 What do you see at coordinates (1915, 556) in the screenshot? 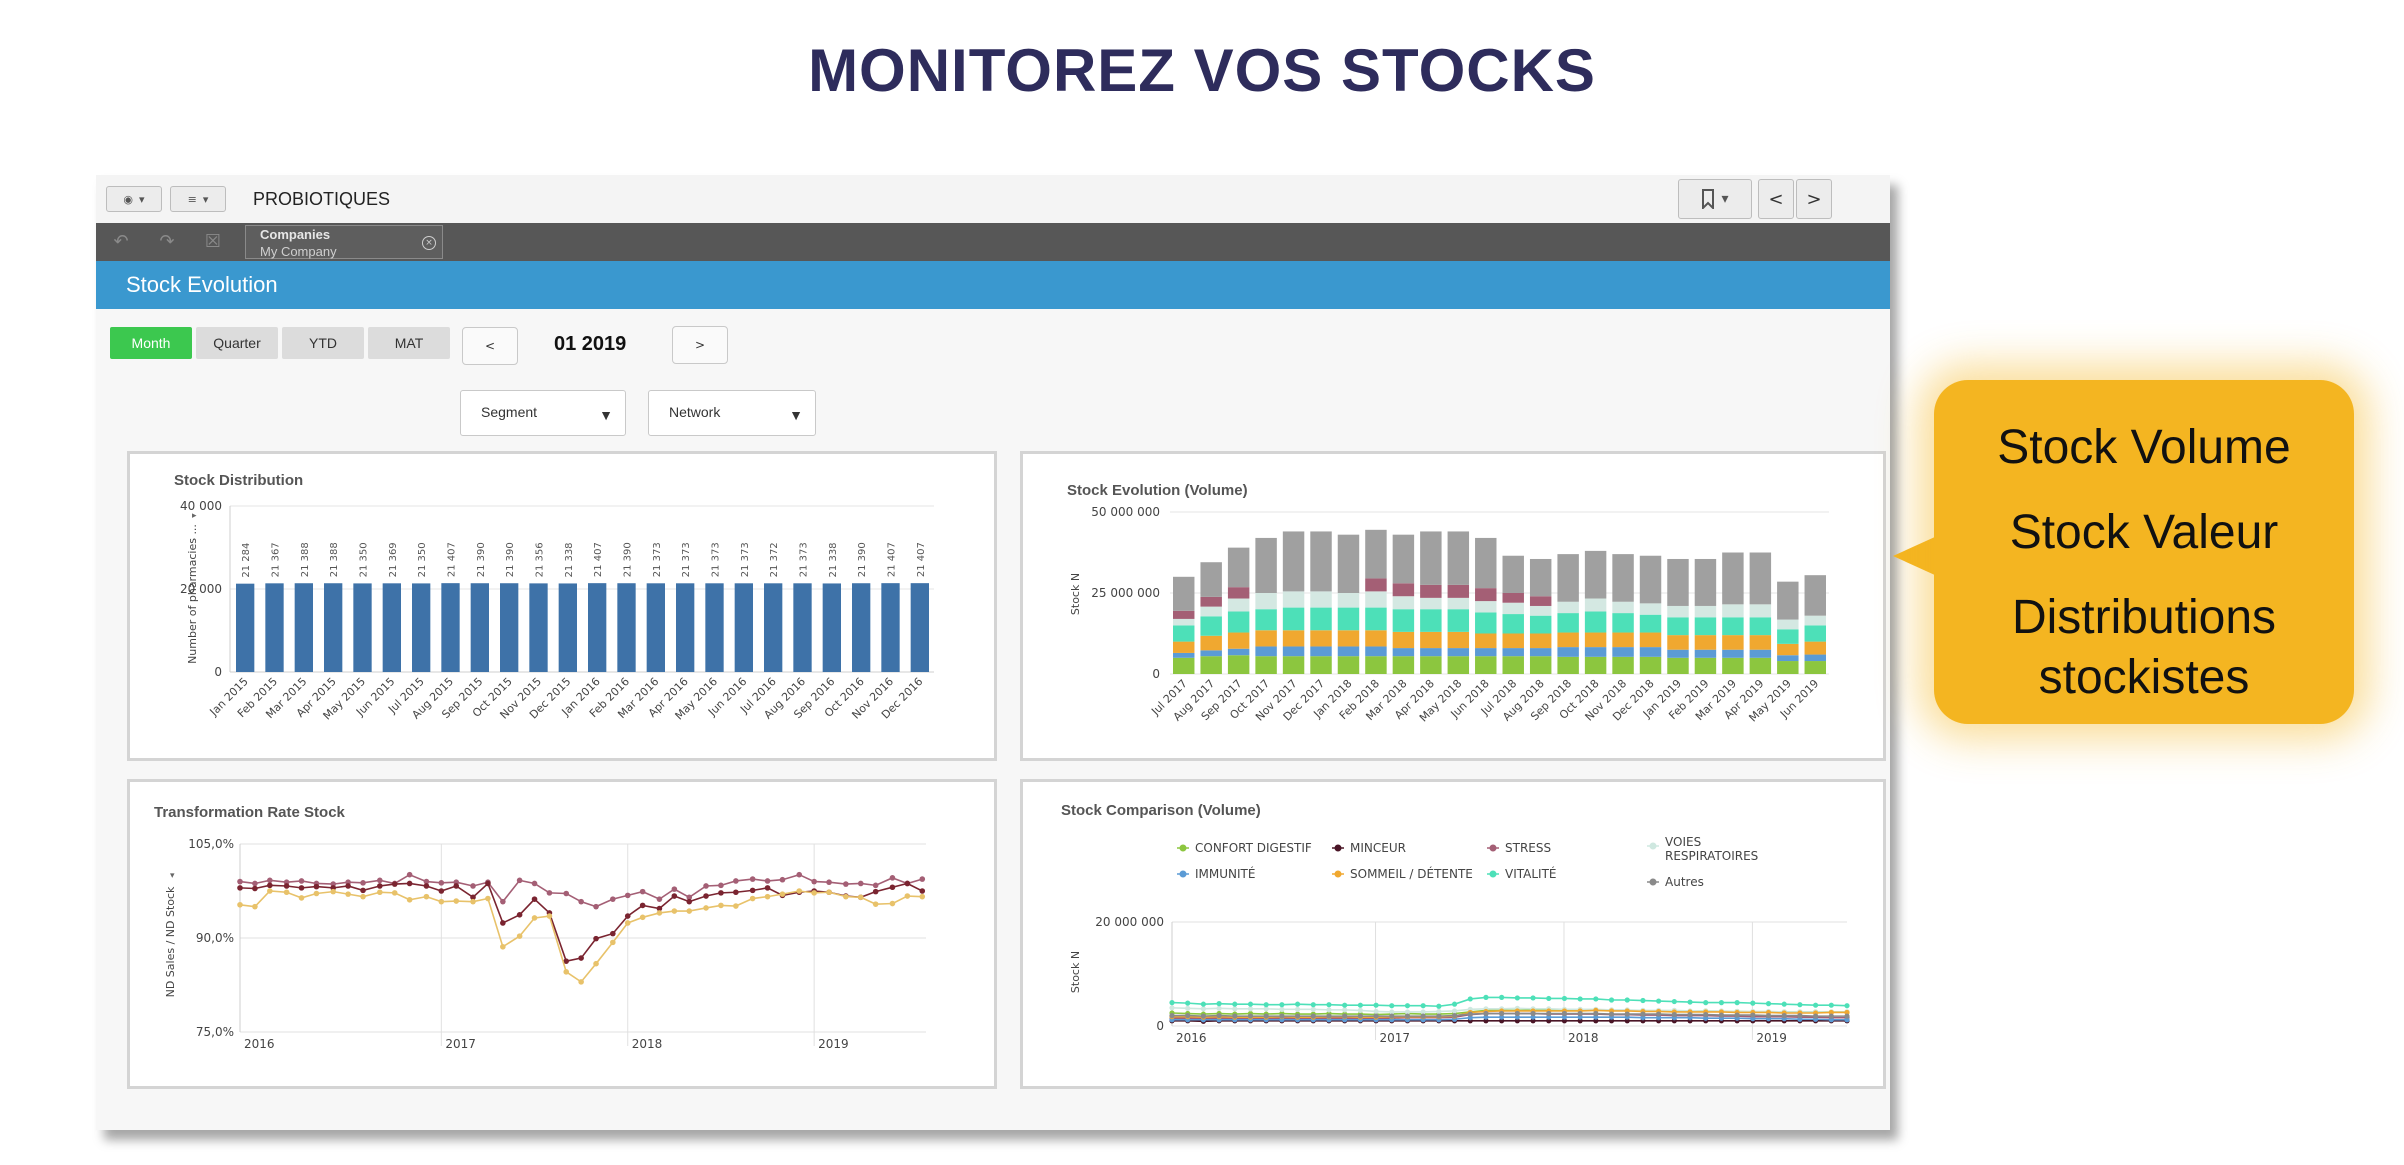
I see `callout-pointer` at bounding box center [1915, 556].